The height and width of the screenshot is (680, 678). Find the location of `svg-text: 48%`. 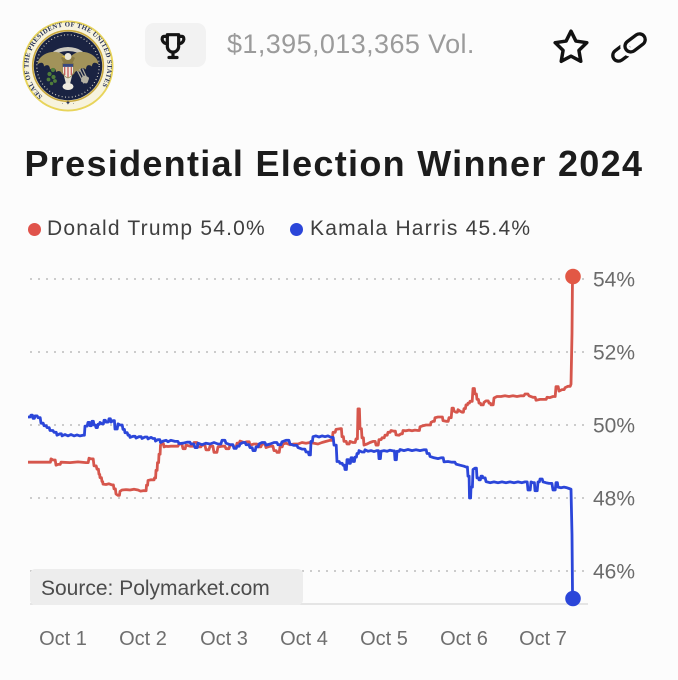

svg-text: 48% is located at coordinates (614, 499).